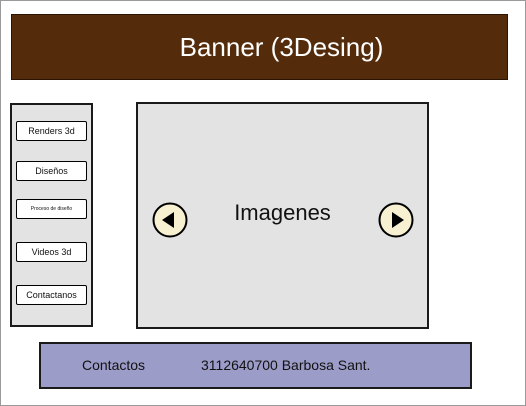 The image size is (526, 406). Describe the element at coordinates (51, 295) in the screenshot. I see `sidebar-item-contactanos: Contactanos` at that location.